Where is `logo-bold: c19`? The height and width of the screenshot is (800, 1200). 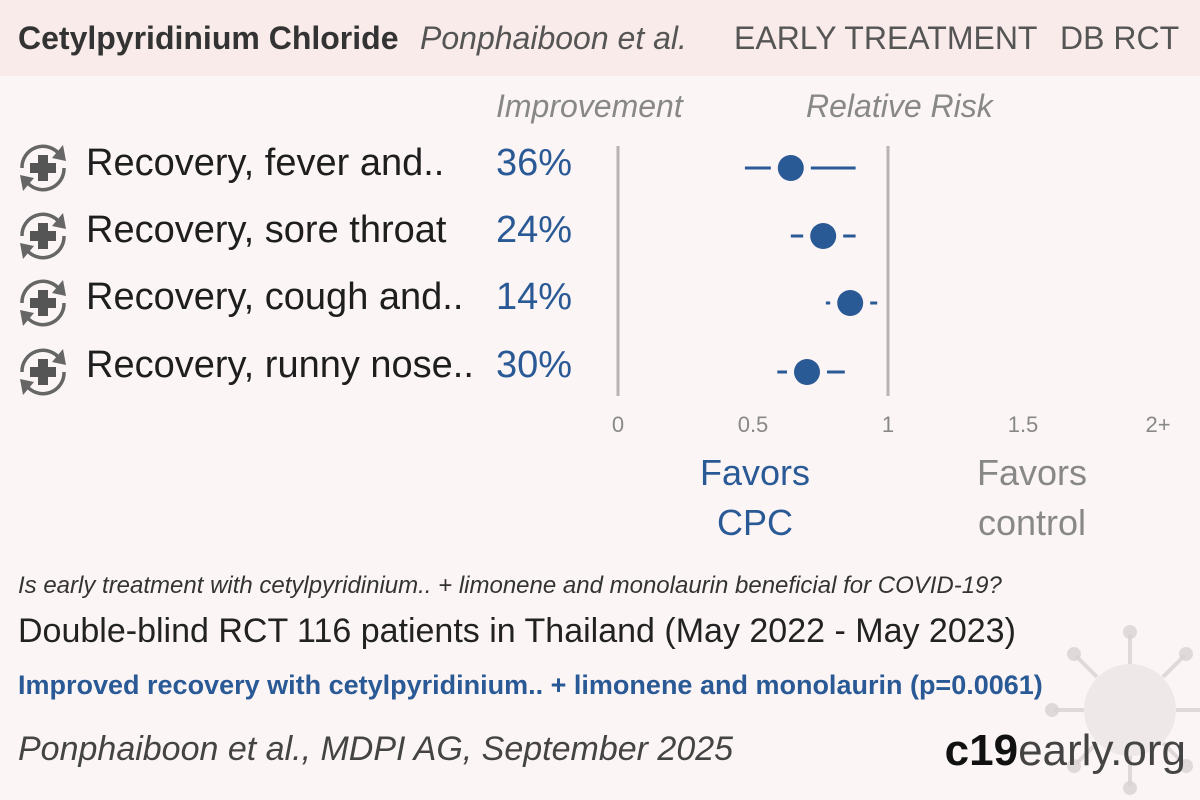 logo-bold: c19 is located at coordinates (981, 750).